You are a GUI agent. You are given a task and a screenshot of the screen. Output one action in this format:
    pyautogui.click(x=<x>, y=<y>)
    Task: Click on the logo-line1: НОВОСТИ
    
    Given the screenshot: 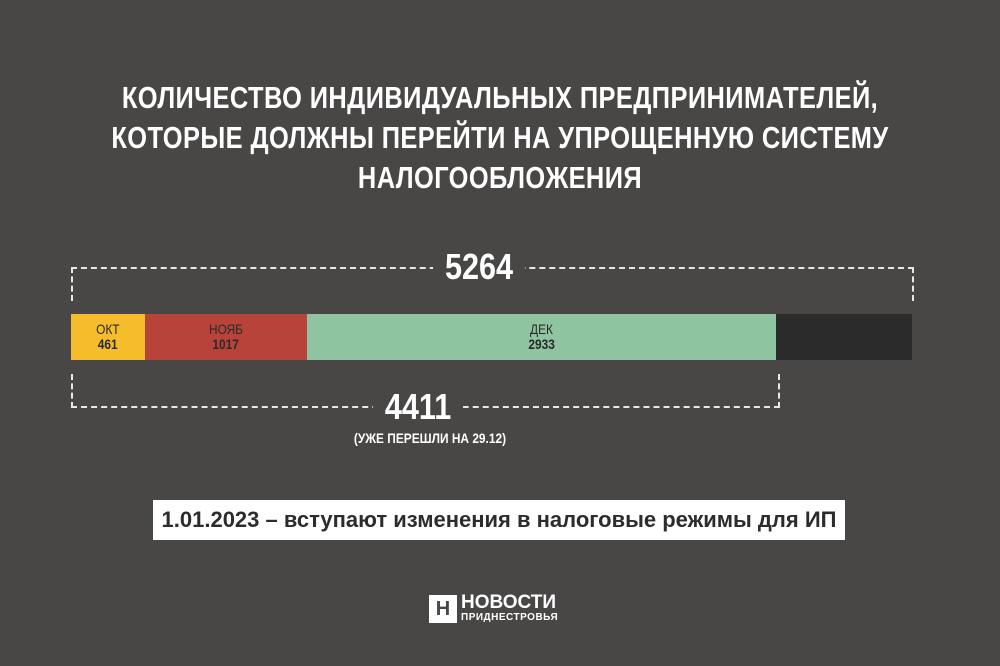 What is the action you would take?
    pyautogui.click(x=509, y=602)
    